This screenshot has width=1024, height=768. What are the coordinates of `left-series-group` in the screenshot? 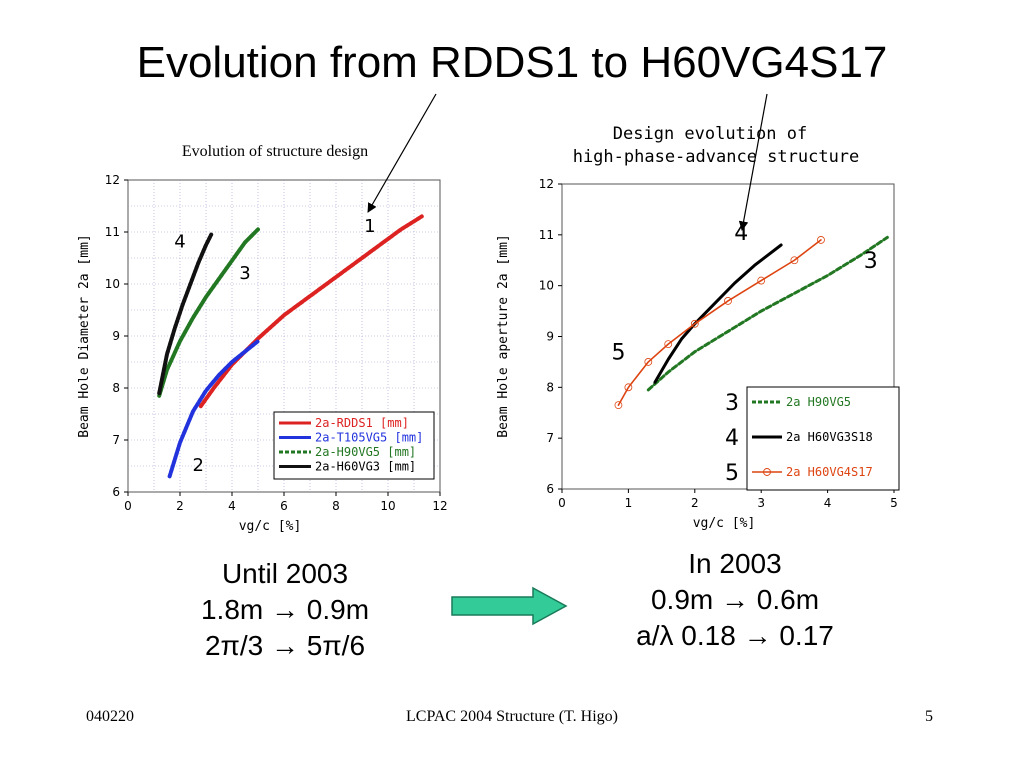 It's located at (290, 346).